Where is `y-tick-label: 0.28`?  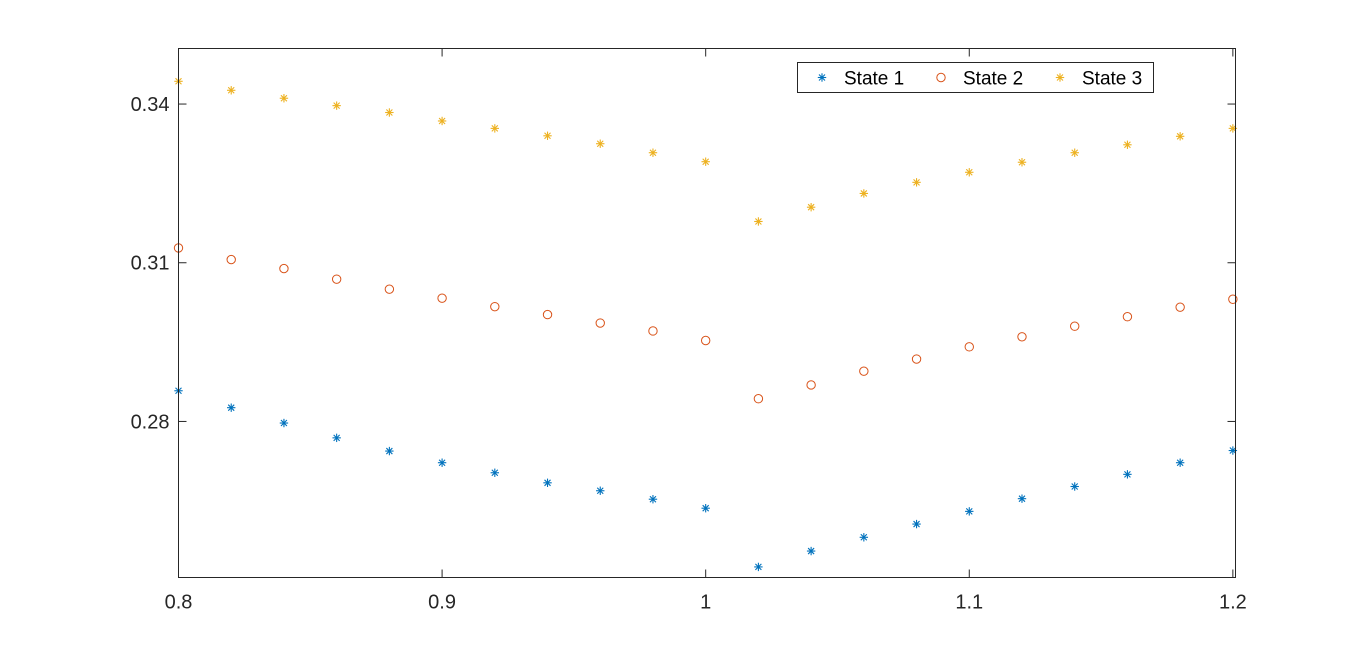 y-tick-label: 0.28 is located at coordinates (150, 422).